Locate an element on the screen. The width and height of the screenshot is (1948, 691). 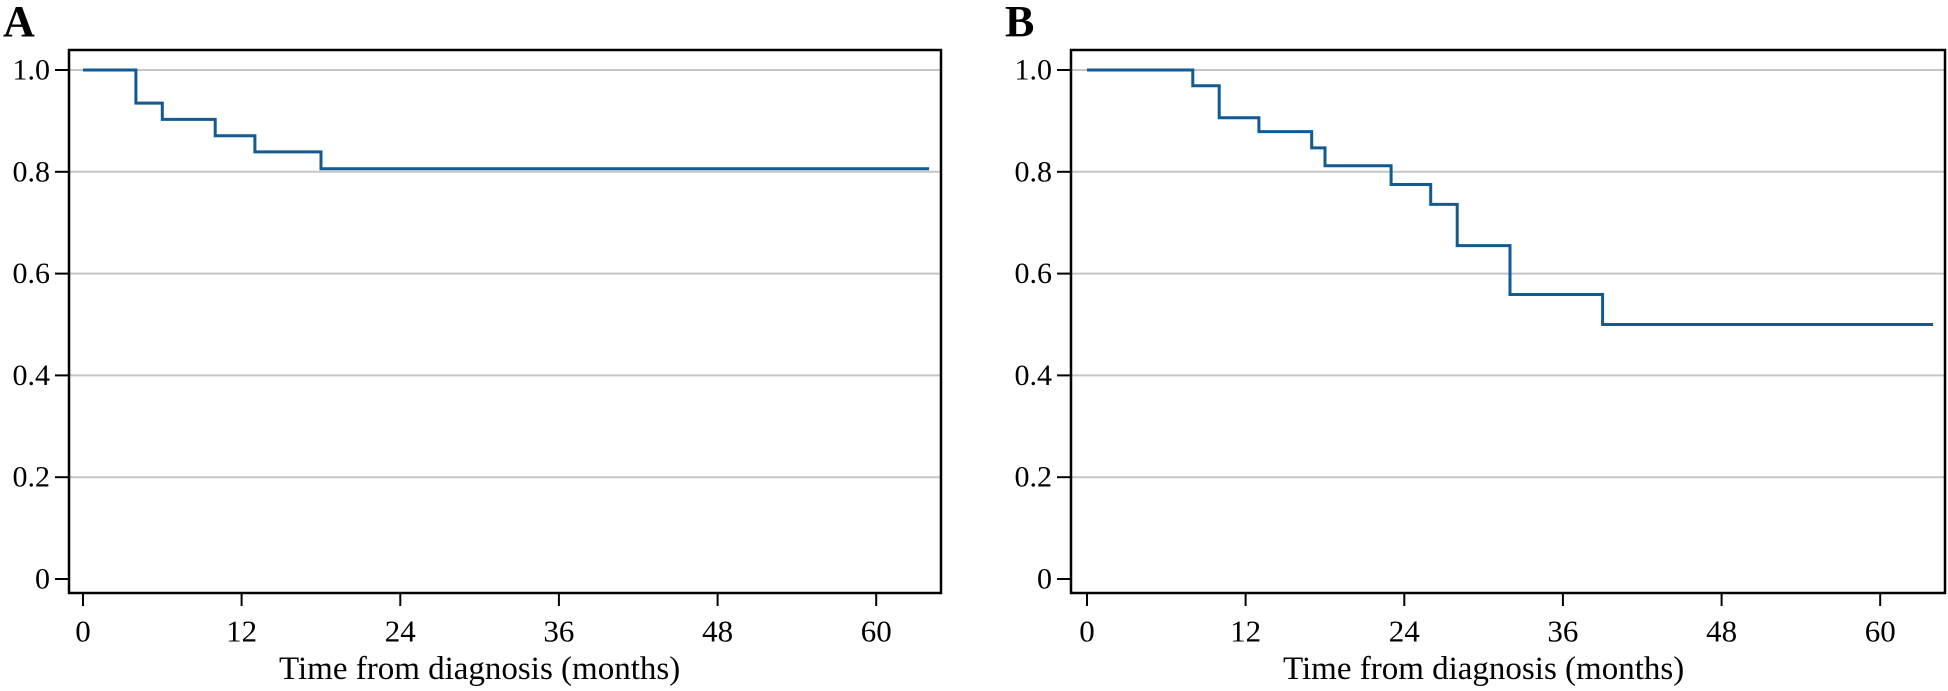
survival-curve-a is located at coordinates (506, 119).